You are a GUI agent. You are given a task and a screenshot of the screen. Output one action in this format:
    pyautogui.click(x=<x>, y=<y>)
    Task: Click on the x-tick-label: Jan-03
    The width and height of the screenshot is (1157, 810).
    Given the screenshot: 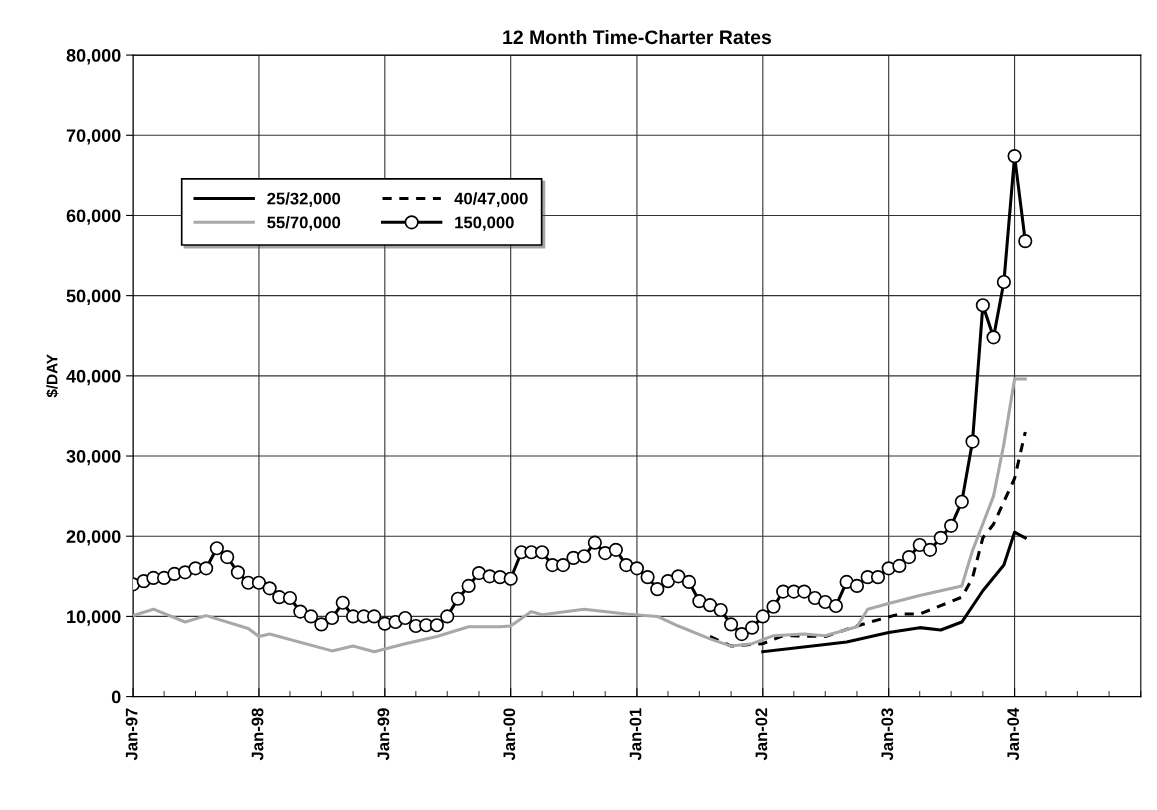 What is the action you would take?
    pyautogui.click(x=887, y=734)
    